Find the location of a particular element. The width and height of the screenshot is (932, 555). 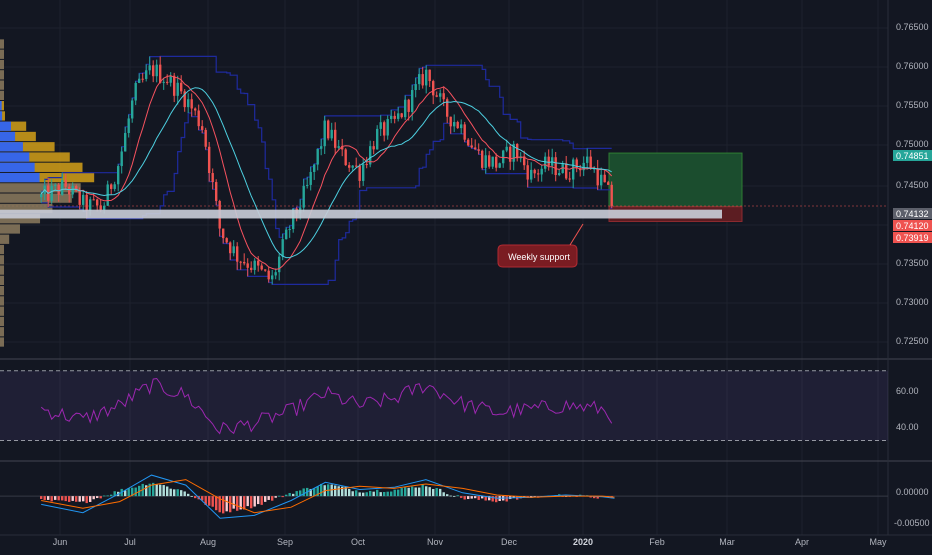

macd-axis: 0.00000 -0.00500 is located at coordinates (912, 507).